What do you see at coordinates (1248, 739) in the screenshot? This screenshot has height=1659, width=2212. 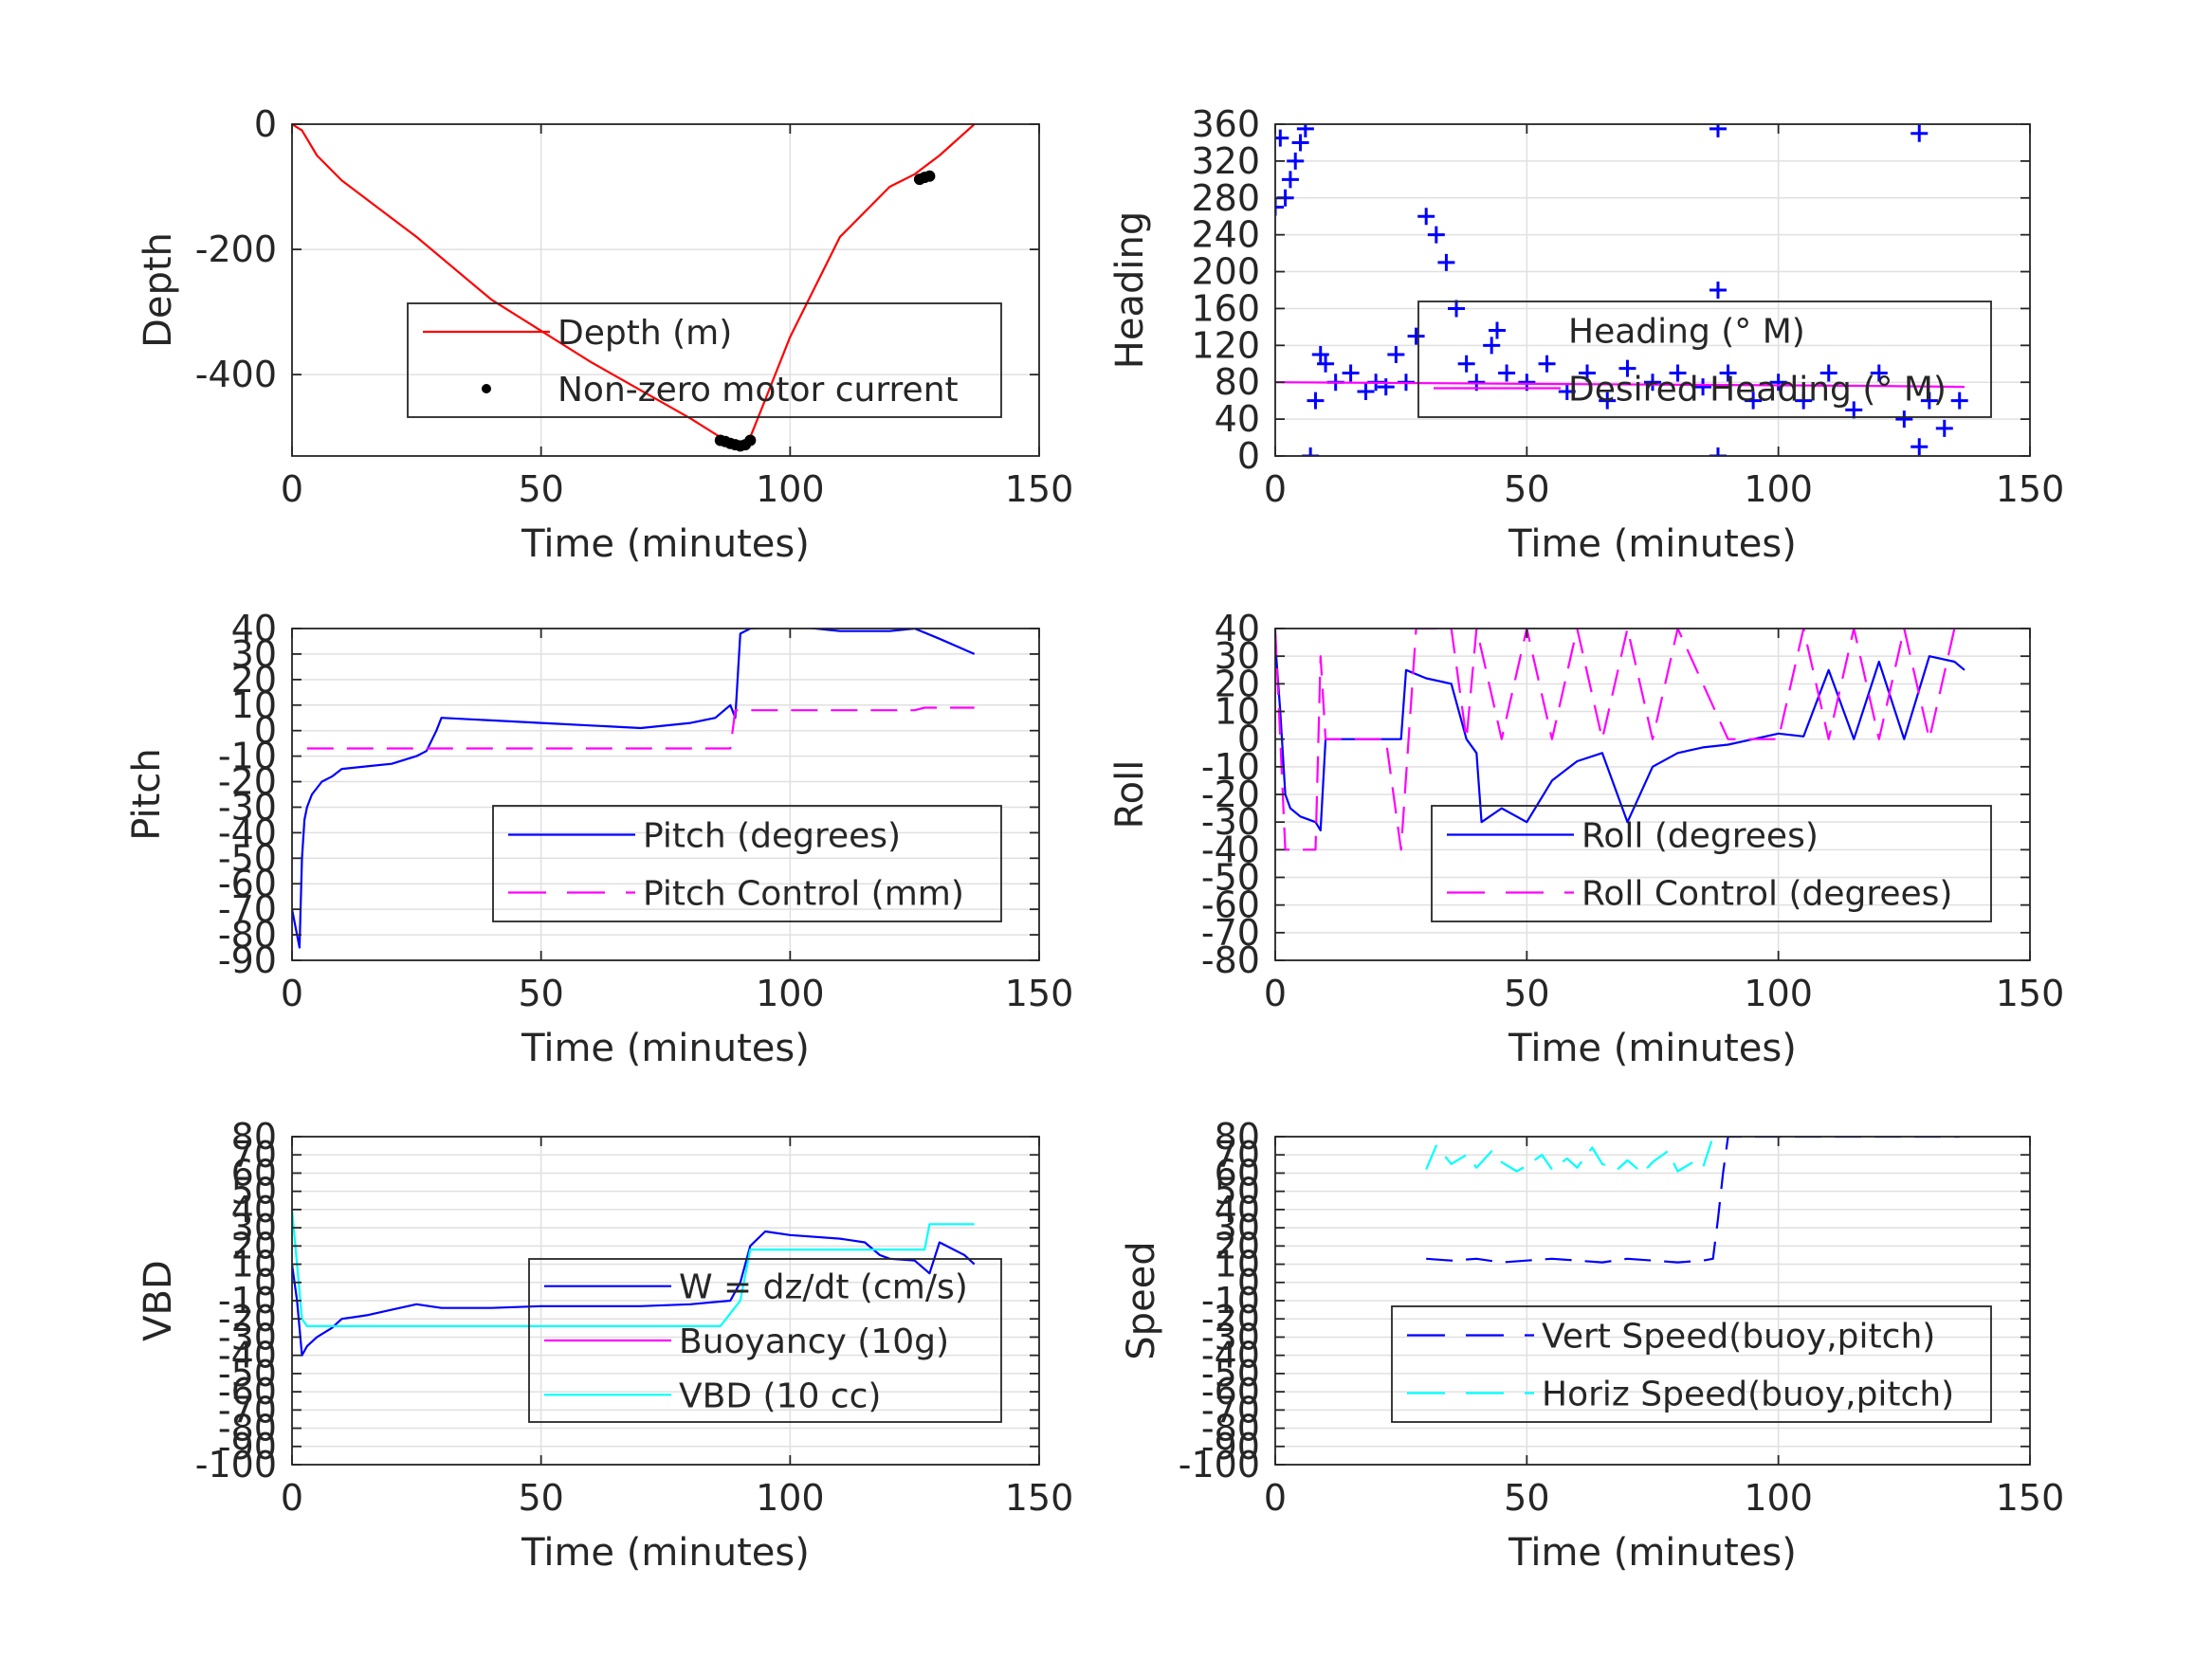 I see `roll-ytick-label-8: 0` at bounding box center [1248, 739].